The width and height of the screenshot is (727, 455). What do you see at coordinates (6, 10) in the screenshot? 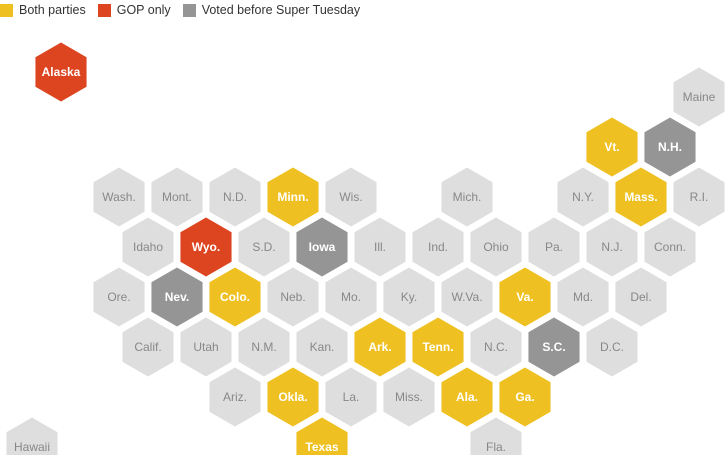
I see `legend-swatch-both` at bounding box center [6, 10].